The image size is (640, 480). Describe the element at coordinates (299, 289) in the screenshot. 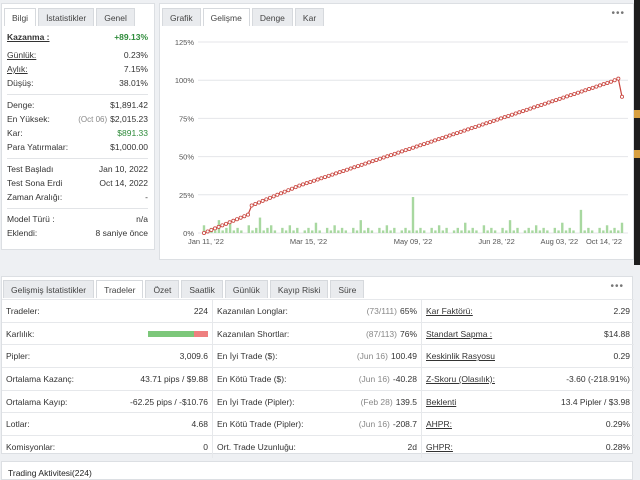

I see `stats-tab-kay-p-riski: Kayıp Riski` at that location.